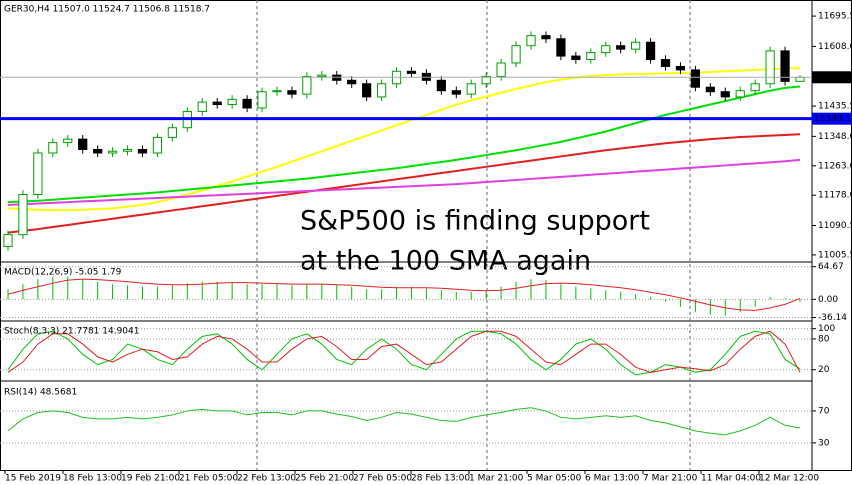  What do you see at coordinates (554, 479) in the screenshot?
I see `x-tick-label: 5 Mar 05:00` at bounding box center [554, 479].